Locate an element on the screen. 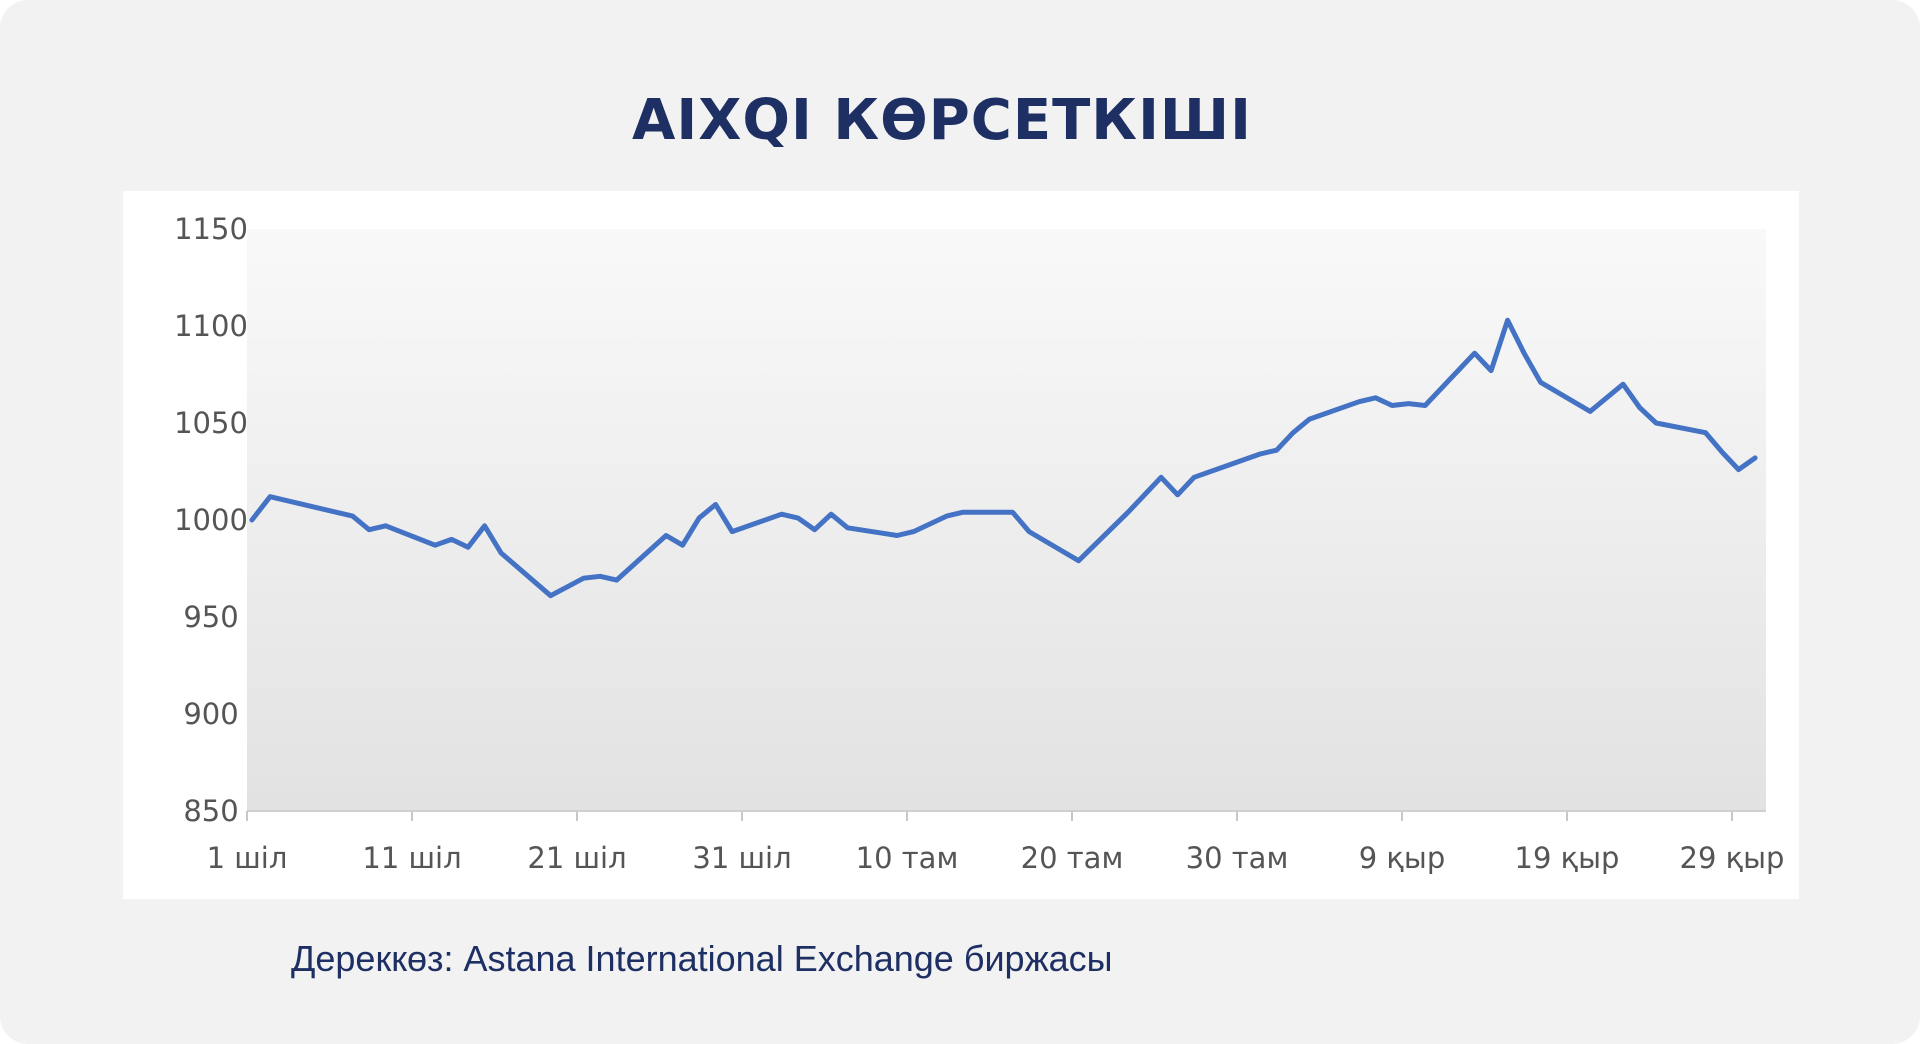 This screenshot has height=1044, width=1920. x-tick-label: 30 там is located at coordinates (1237, 858).